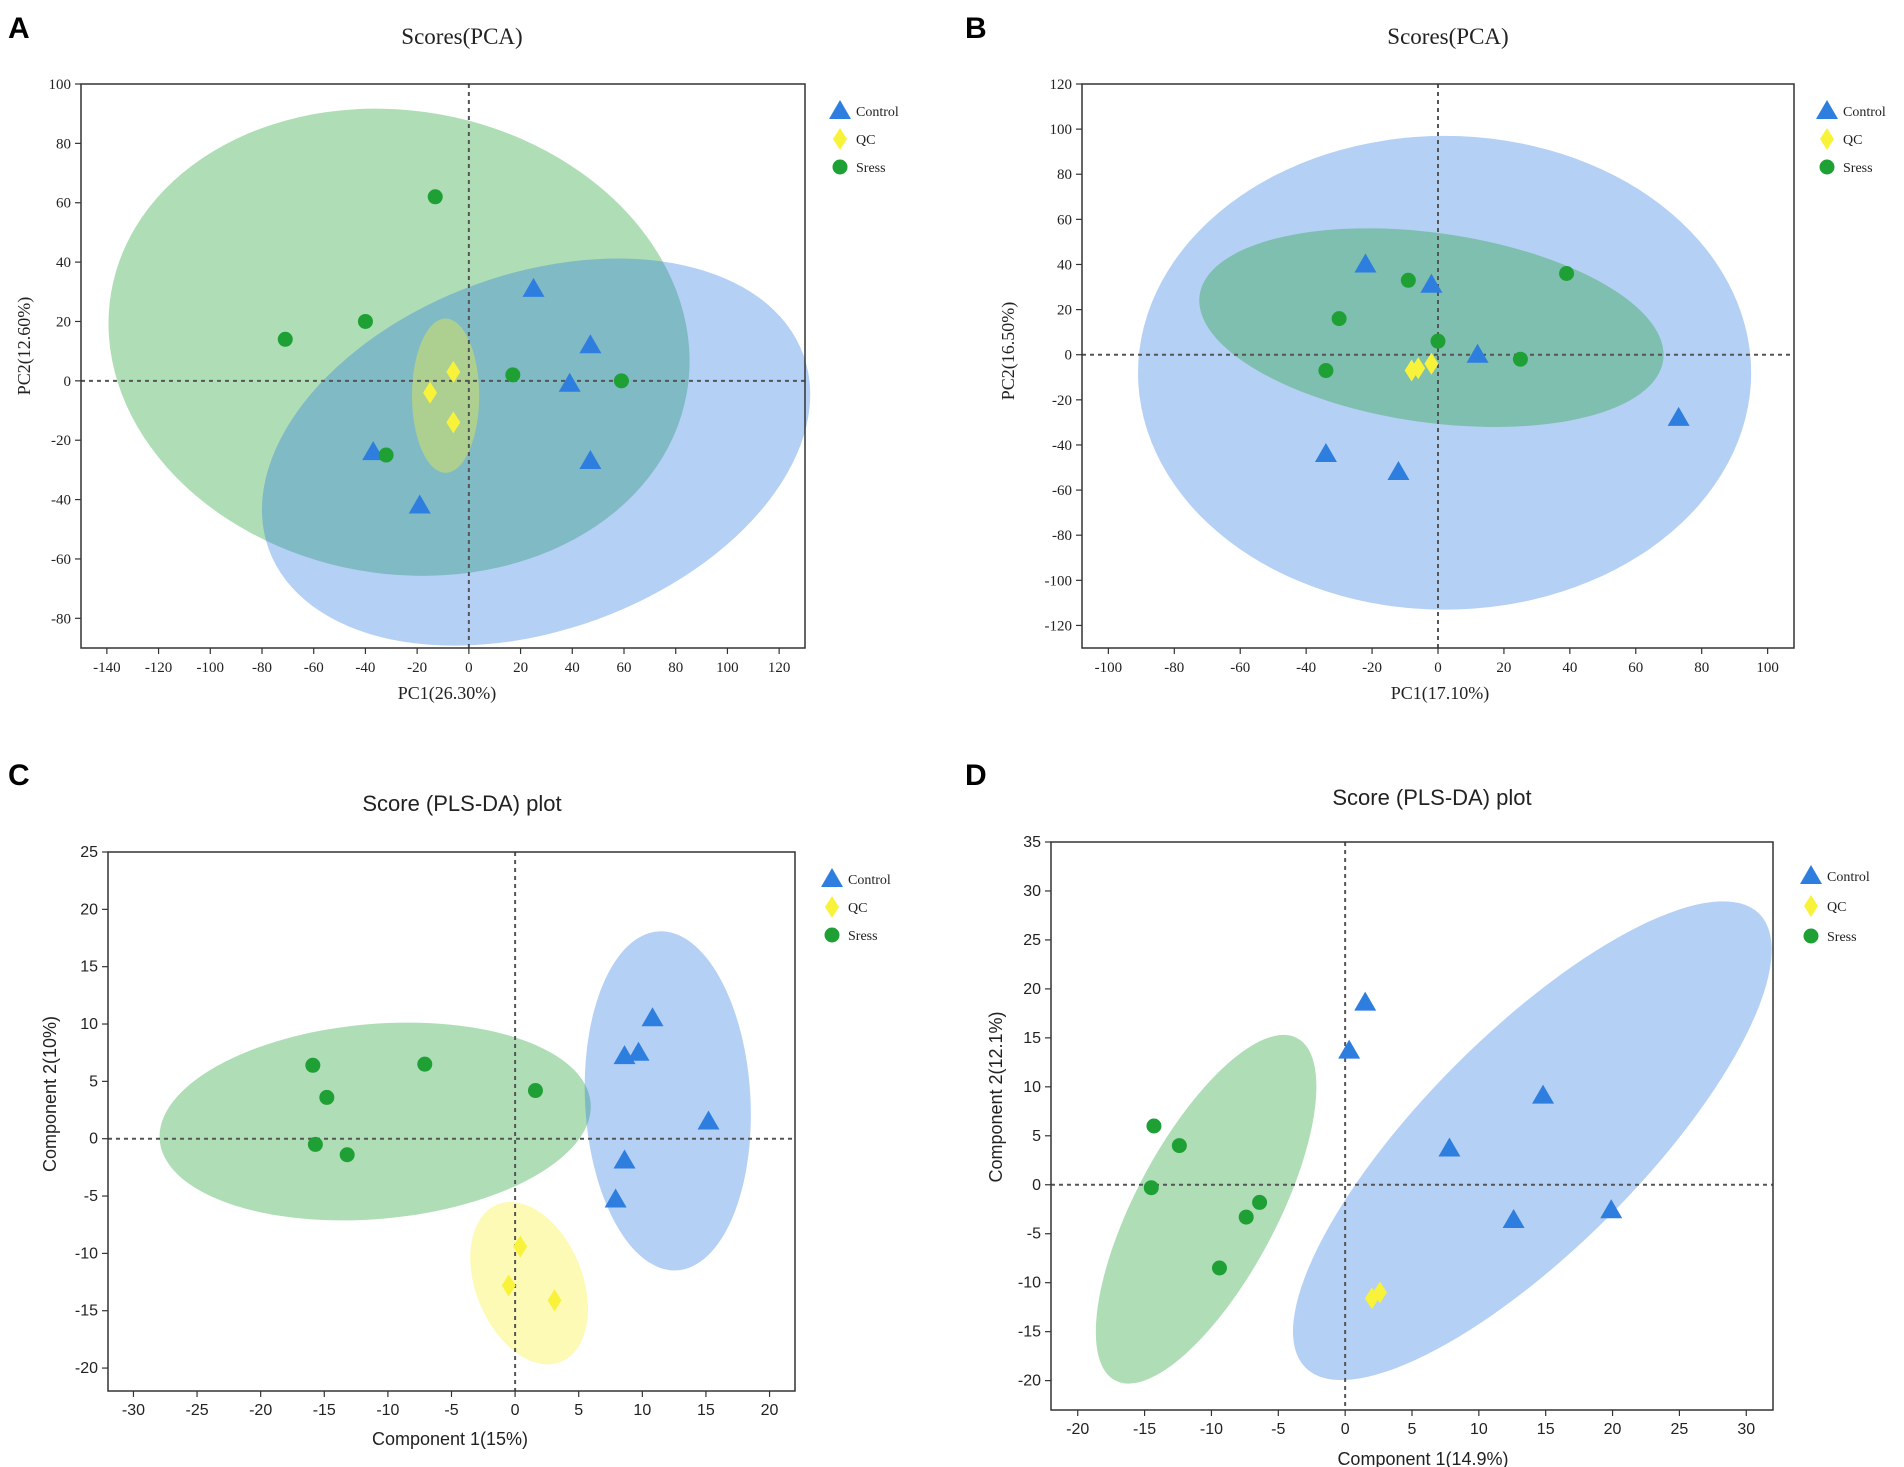 The image size is (1904, 1467). What do you see at coordinates (159, 668) in the screenshot?
I see `x-tick-label-a: -120` at bounding box center [159, 668].